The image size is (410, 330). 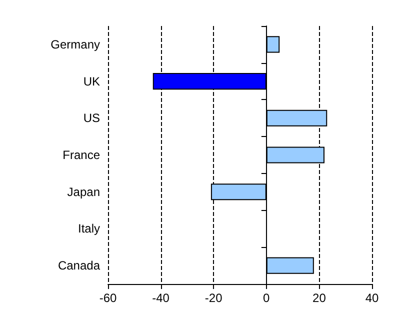 I want to click on y-tick-label: Japan, so click(x=83, y=191).